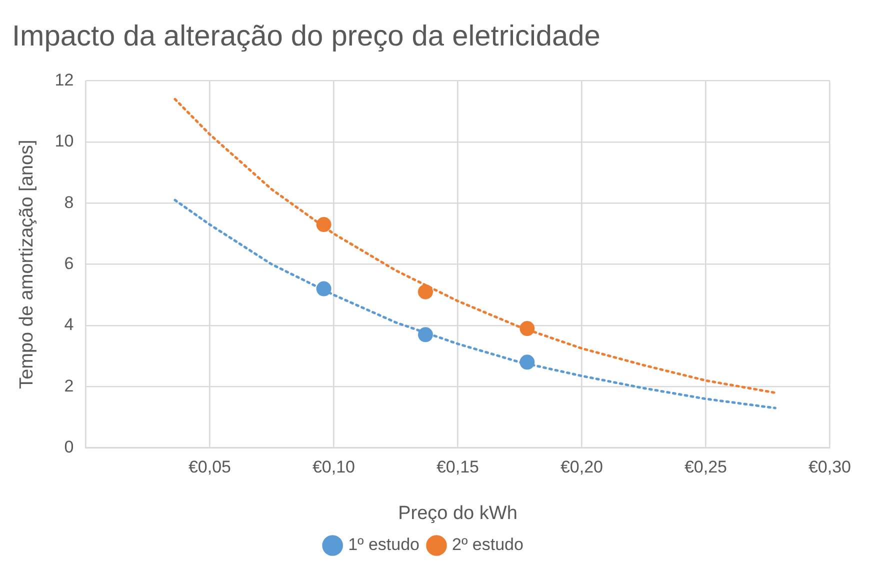  Describe the element at coordinates (69, 263) in the screenshot. I see `y-tick-label: 6` at that location.